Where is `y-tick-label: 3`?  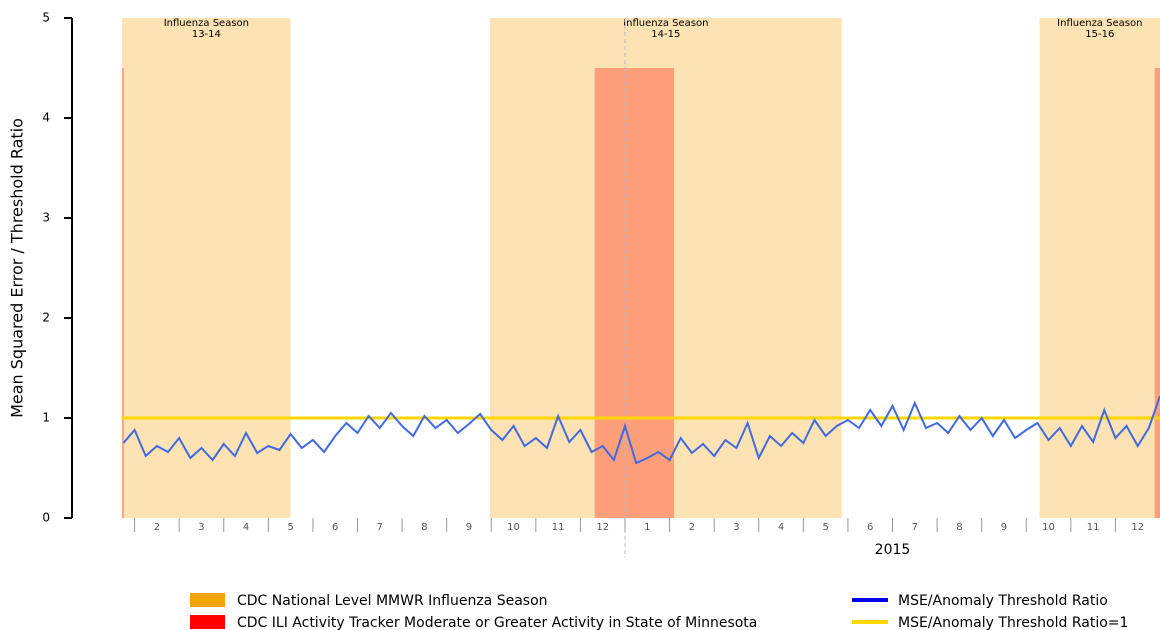
y-tick-label: 3 is located at coordinates (46, 218).